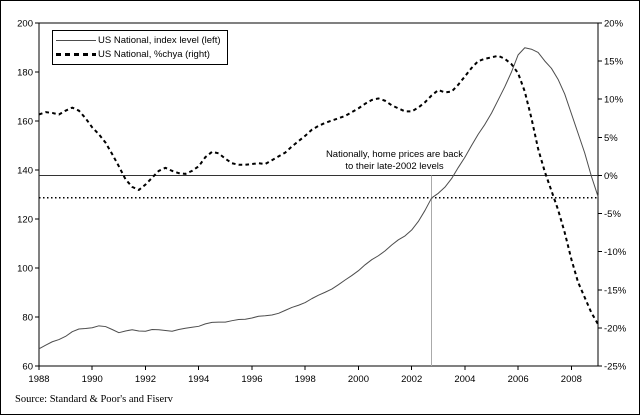 The image size is (640, 415). Describe the element at coordinates (25, 122) in the screenshot. I see `y-left-tick-label: 160` at that location.